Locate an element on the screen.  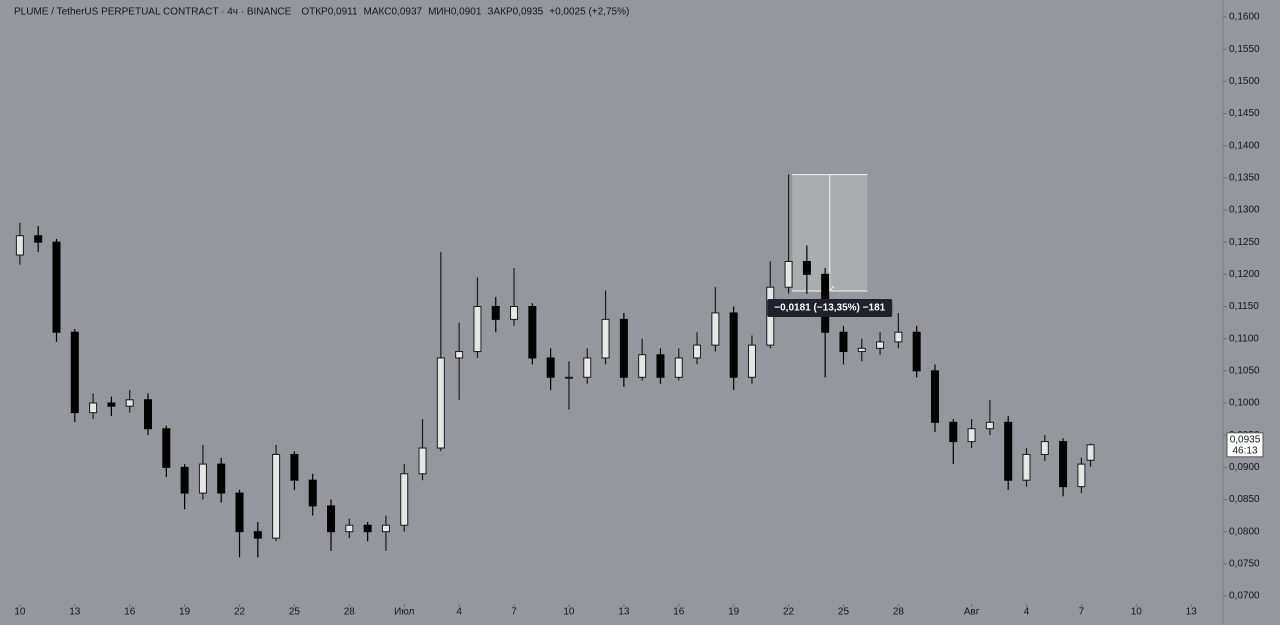
measure-label: −0,0181 (−13,35%) −181 is located at coordinates (829, 308).